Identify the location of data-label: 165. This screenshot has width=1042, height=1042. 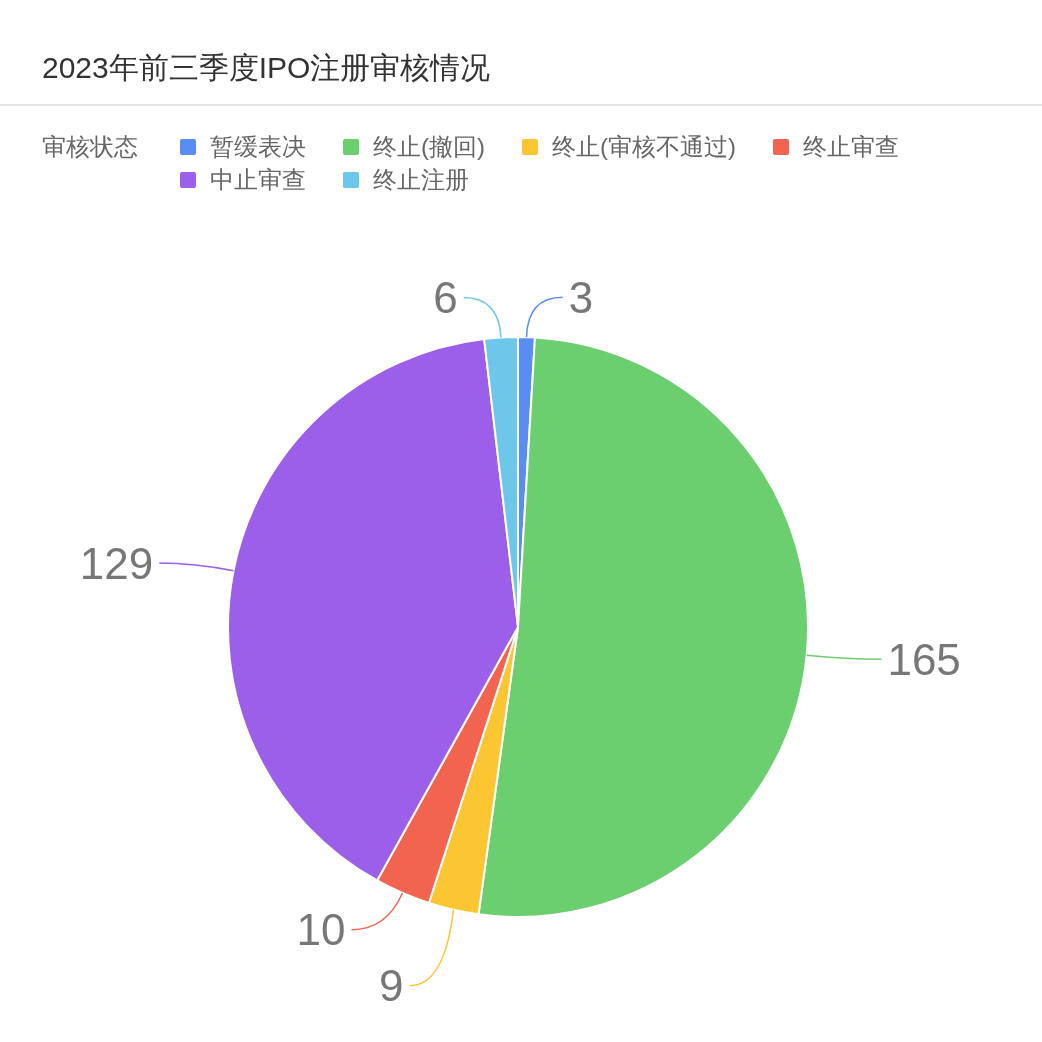
(924, 659).